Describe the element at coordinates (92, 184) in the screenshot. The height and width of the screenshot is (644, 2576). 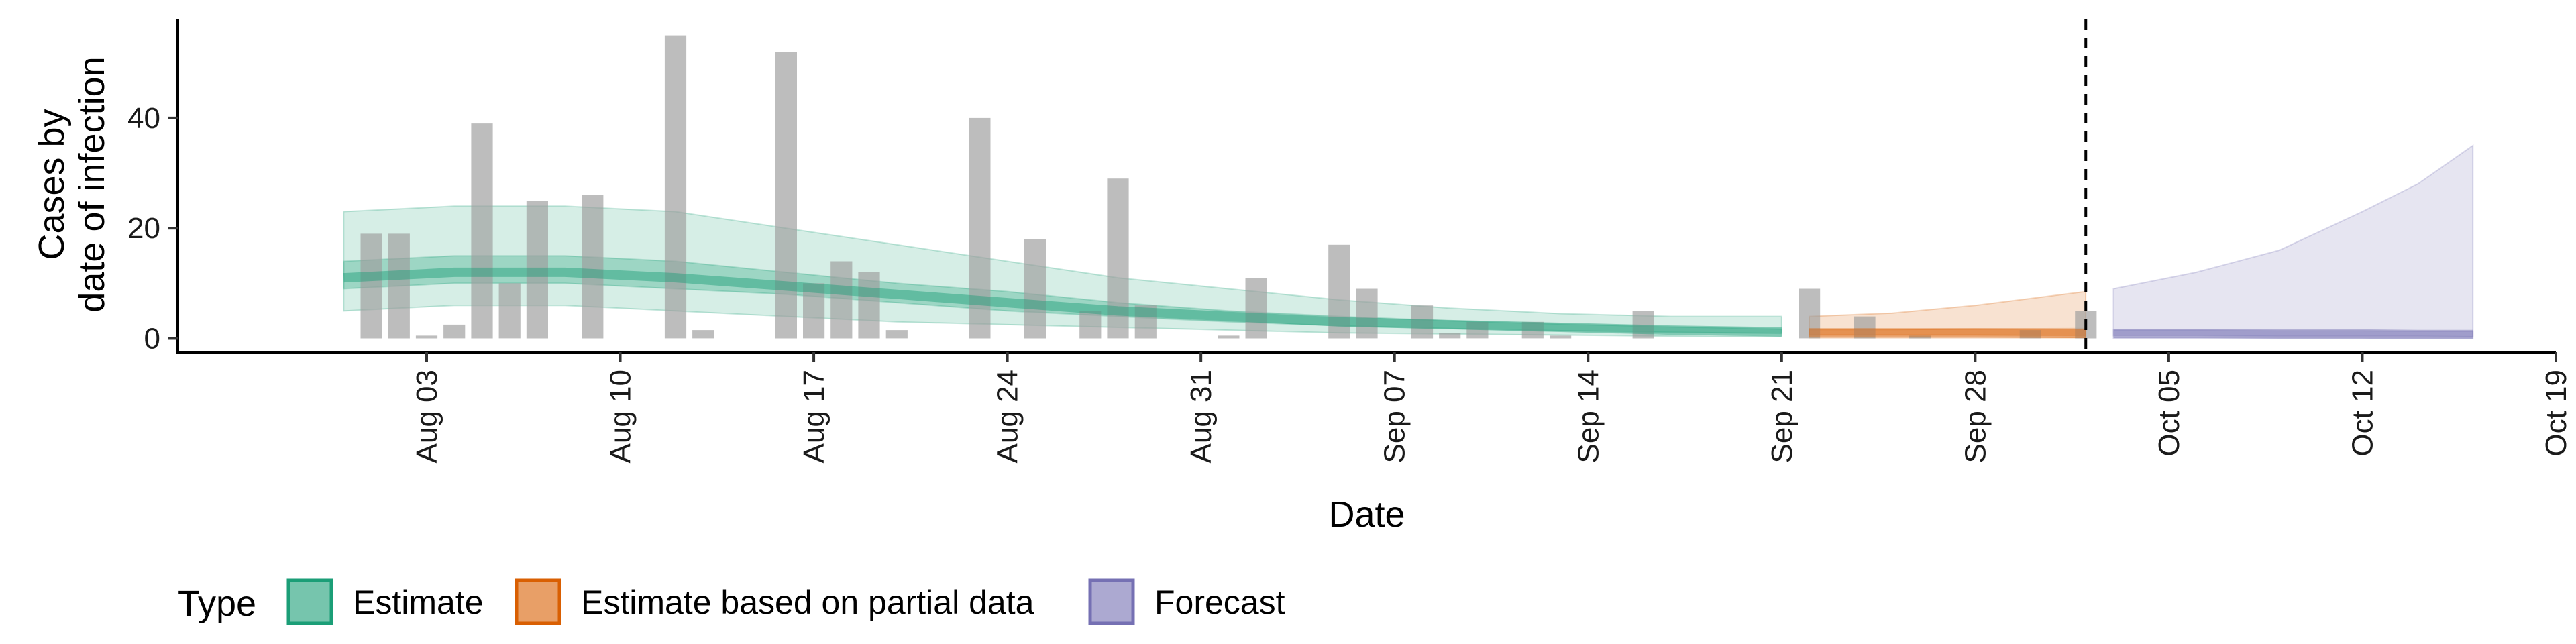
I see `y-axis-title-line-2: date of infection` at that location.